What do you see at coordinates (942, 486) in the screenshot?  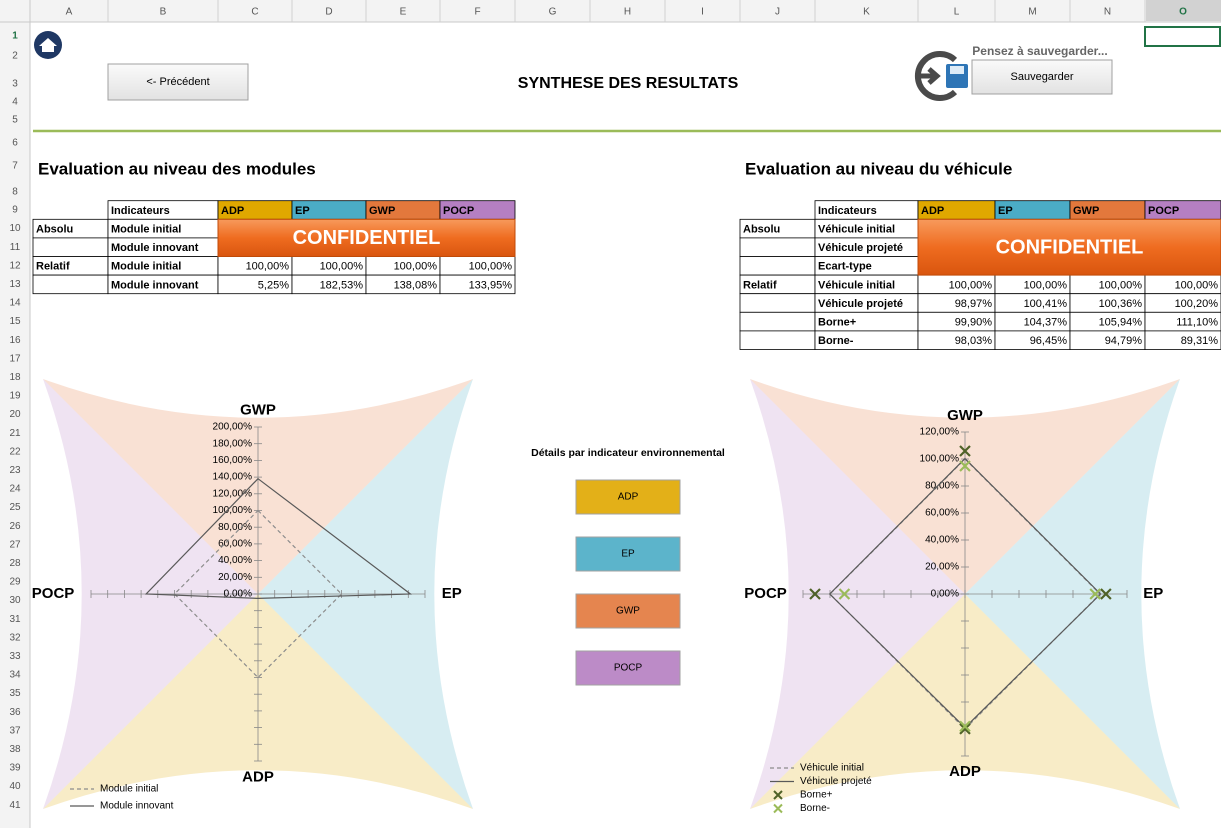 I see `tick-label: 80,00%` at bounding box center [942, 486].